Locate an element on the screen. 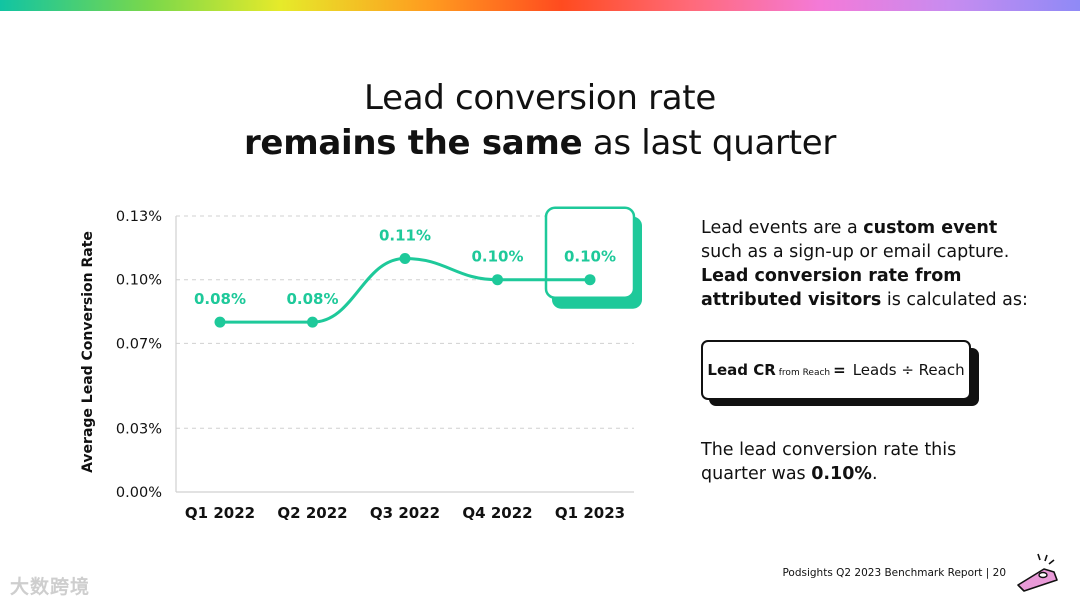 This screenshot has height=608, width=1080. series-line is located at coordinates (405, 290).